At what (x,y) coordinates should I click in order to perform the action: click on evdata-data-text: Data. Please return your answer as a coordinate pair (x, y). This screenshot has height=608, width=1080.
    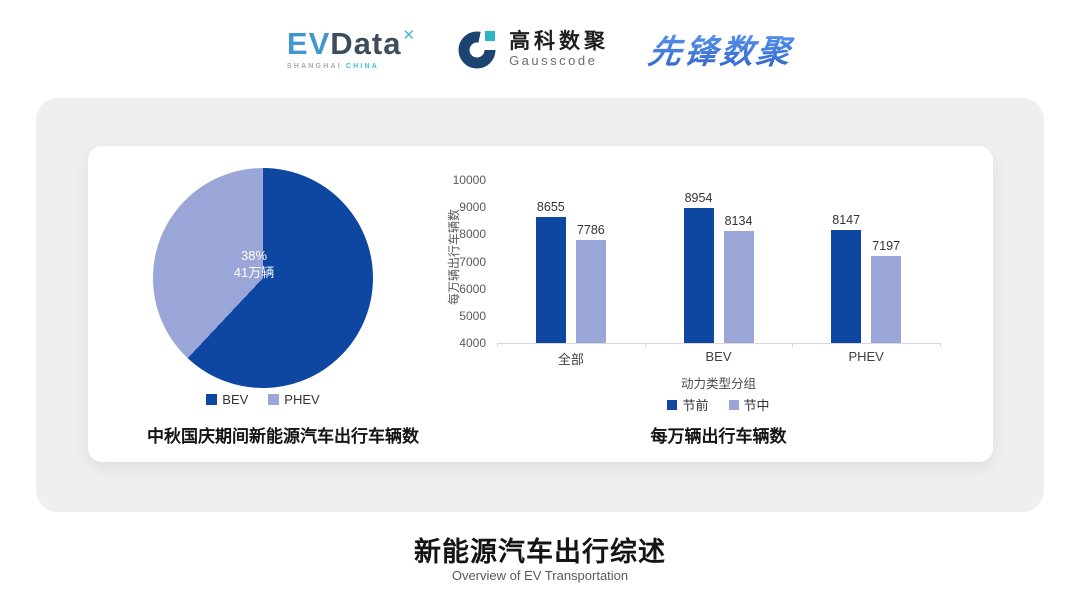
    Looking at the image, I should click on (366, 43).